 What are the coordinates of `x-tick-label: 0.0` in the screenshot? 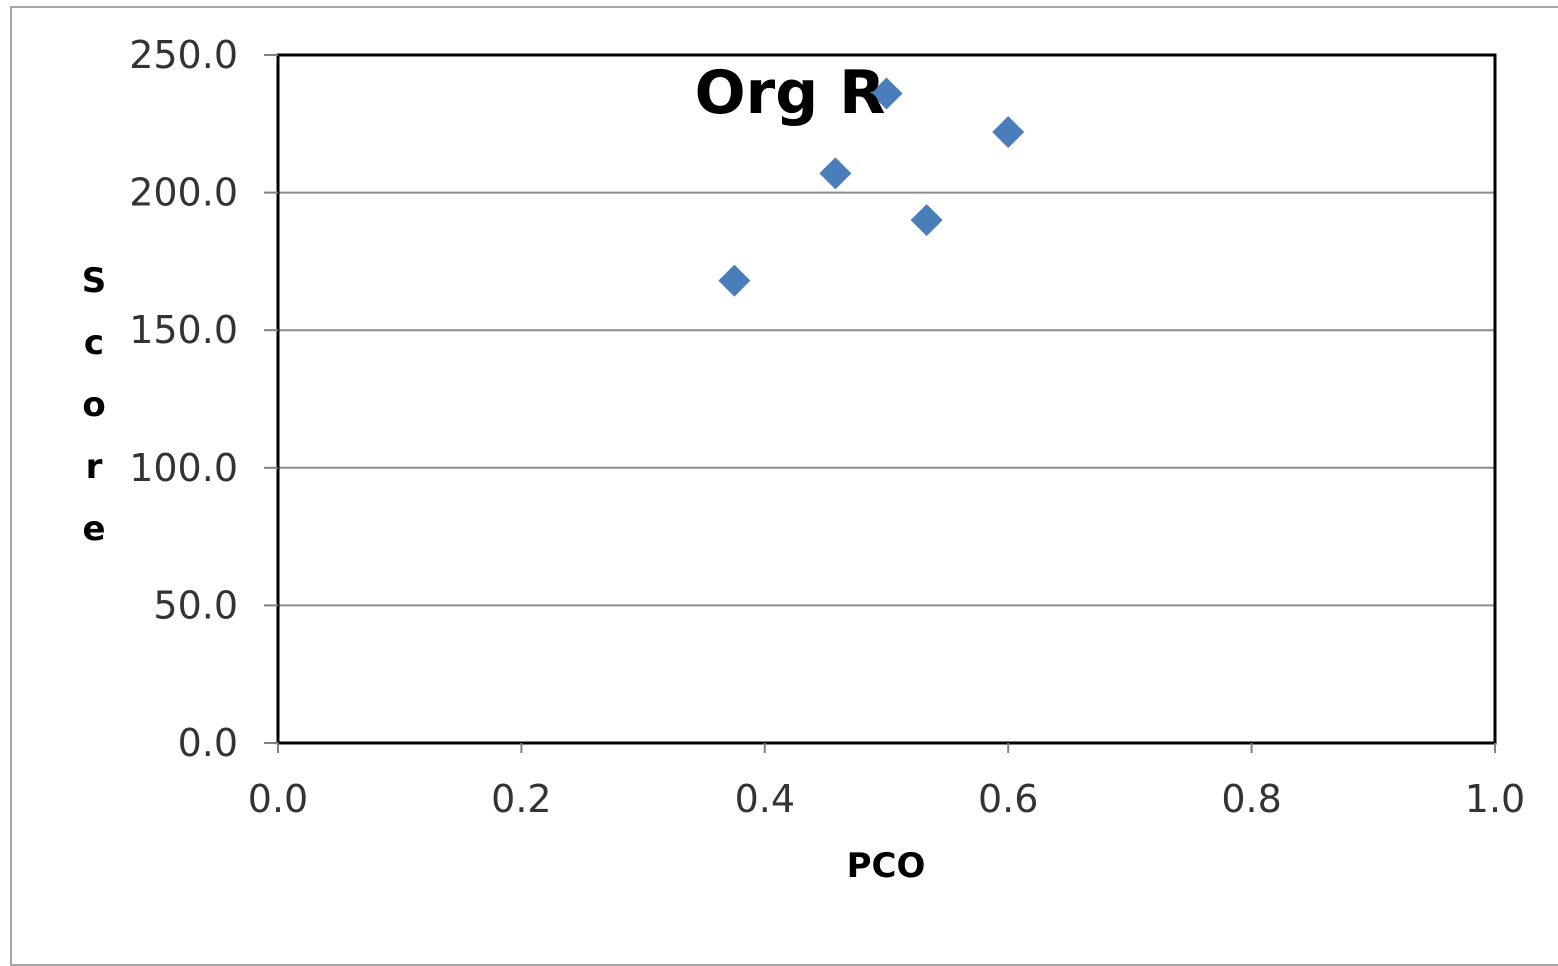 It's located at (278, 799).